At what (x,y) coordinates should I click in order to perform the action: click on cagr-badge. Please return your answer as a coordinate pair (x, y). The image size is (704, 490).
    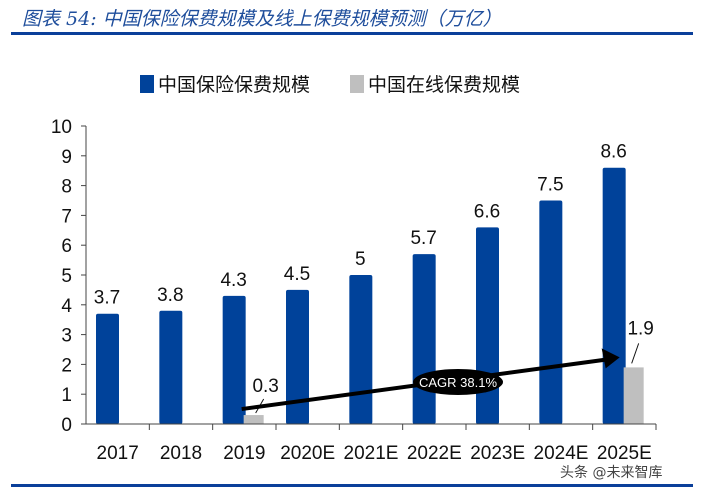
    Looking at the image, I should click on (458, 382).